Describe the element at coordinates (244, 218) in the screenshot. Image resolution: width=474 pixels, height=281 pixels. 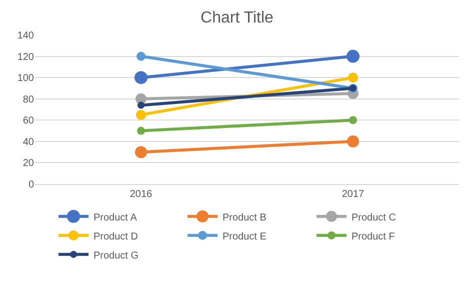
I see `legend-label: Product B` at that location.